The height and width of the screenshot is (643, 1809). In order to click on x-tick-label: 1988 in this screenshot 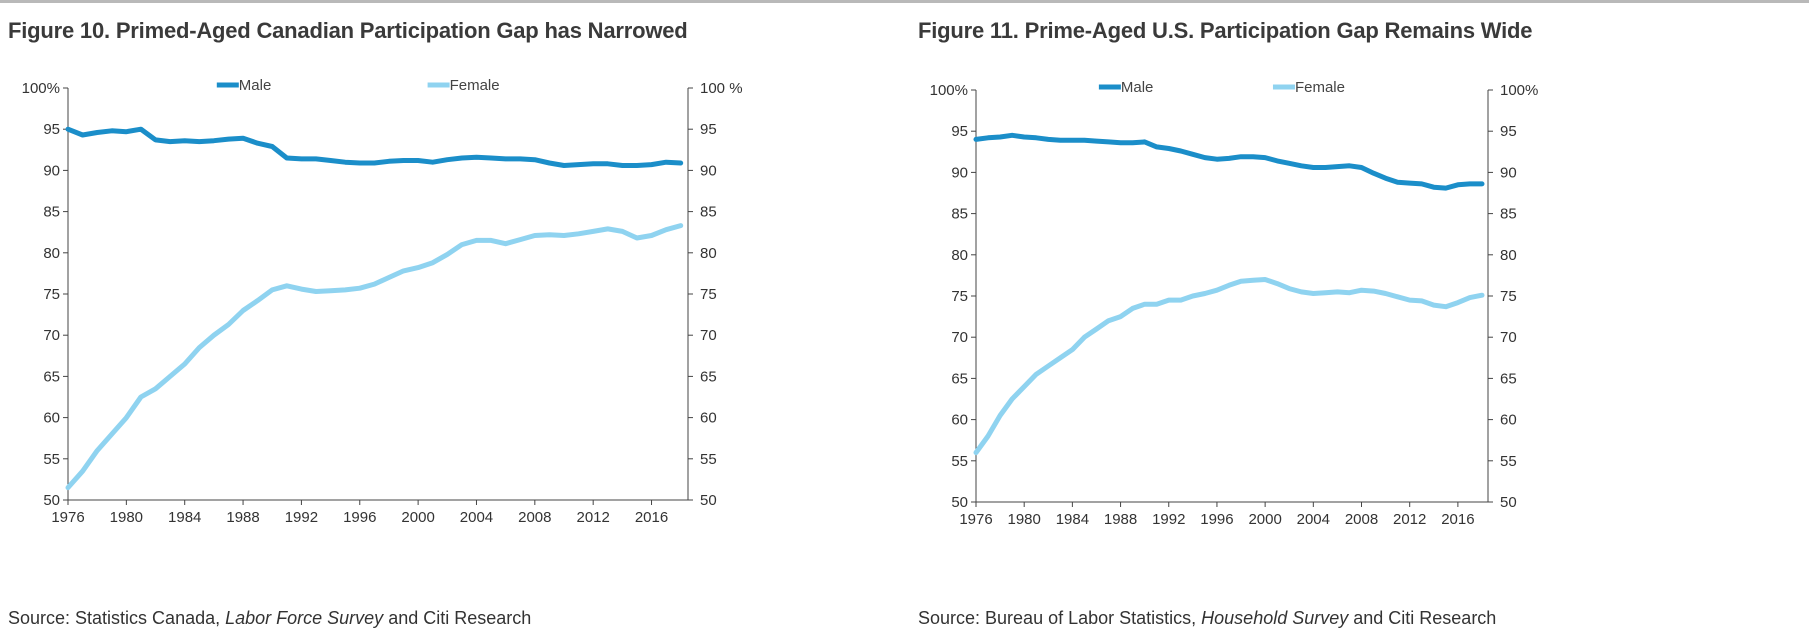, I will do `click(242, 517)`.